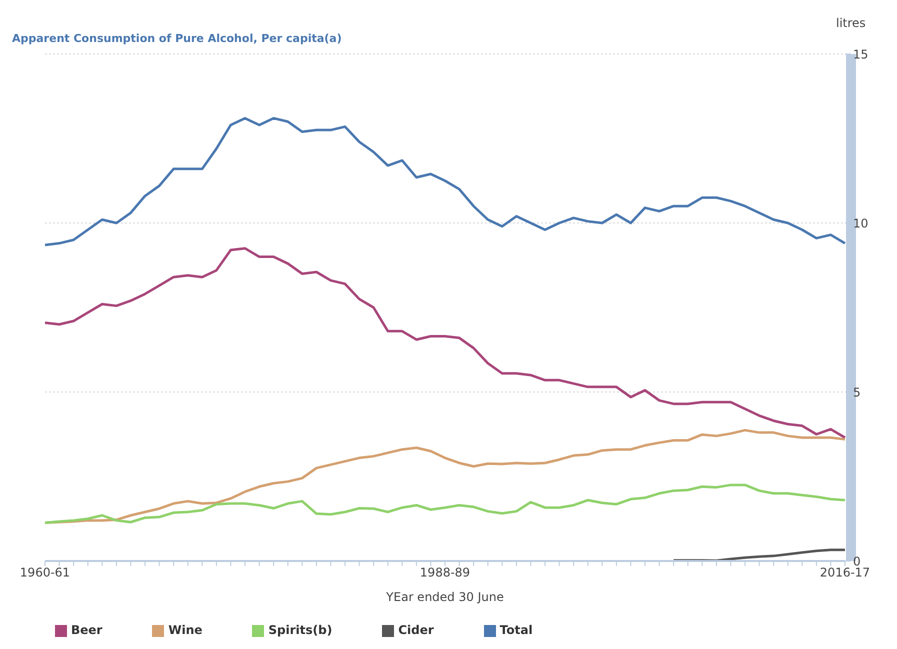  Describe the element at coordinates (851, 23) in the screenshot. I see `y-axis-title: litres` at that location.